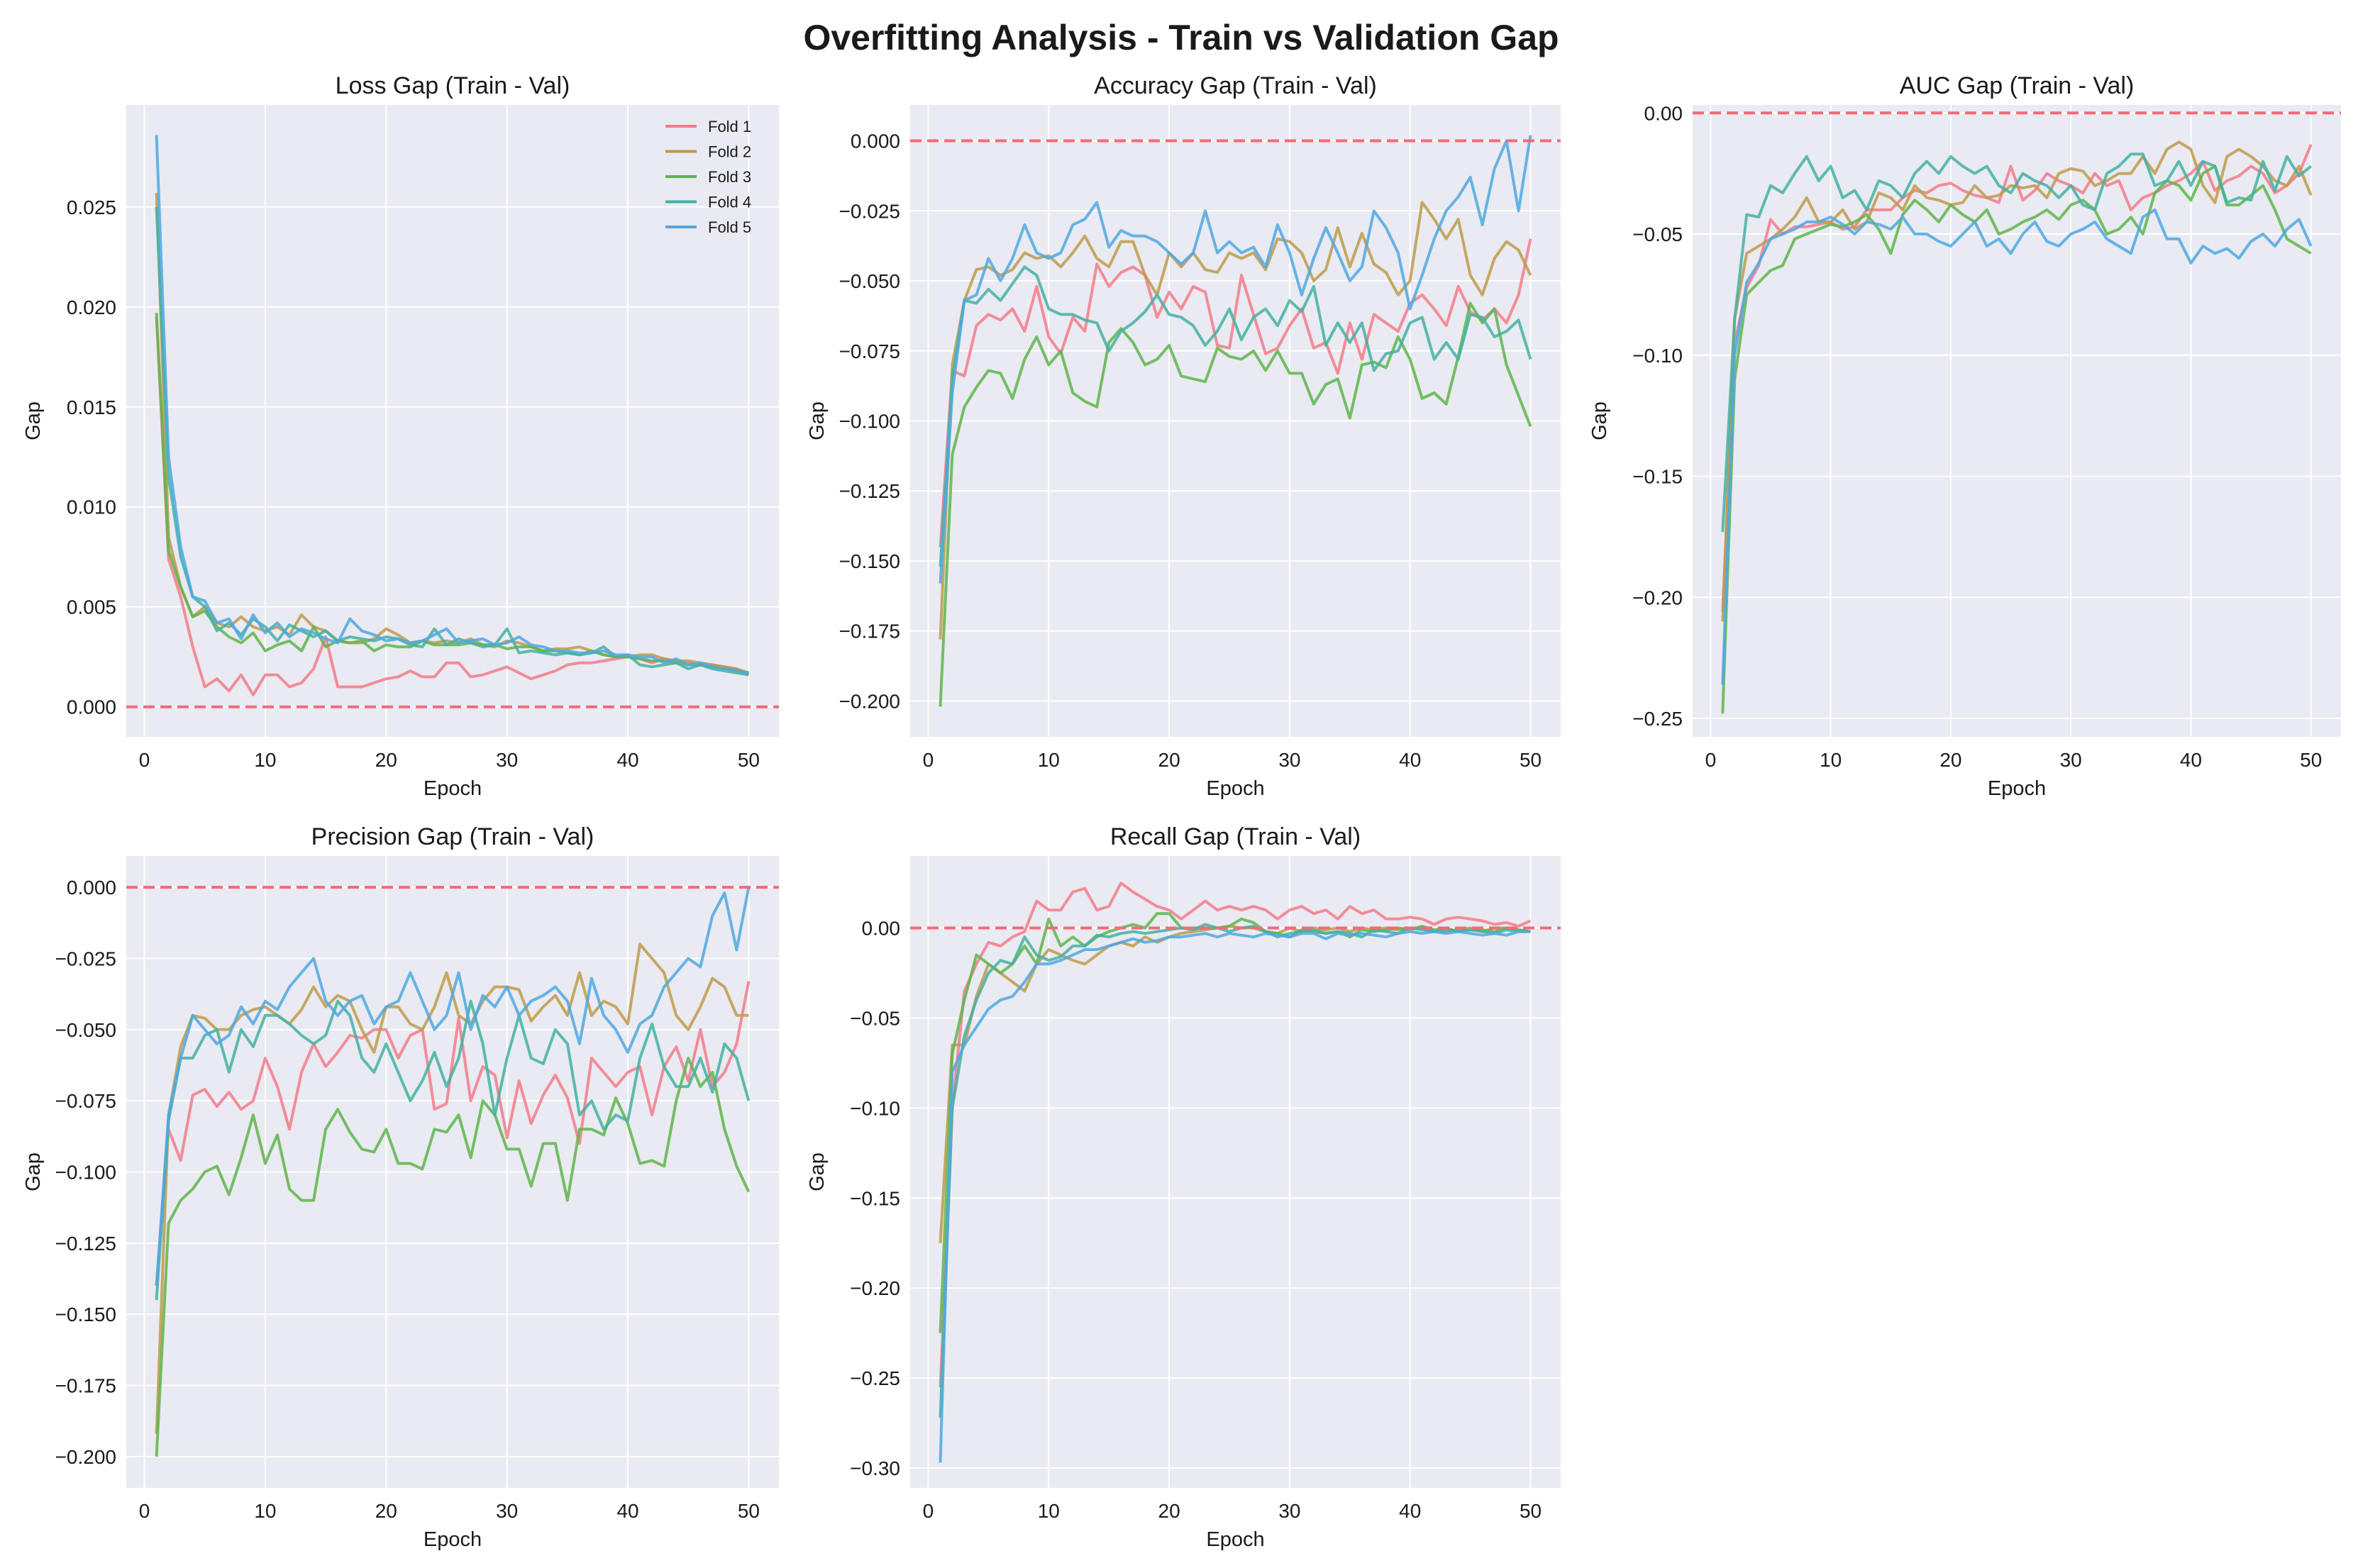 This screenshot has width=2363, height=1568. I want to click on precision-y-tick-label: −0.025, so click(85, 958).